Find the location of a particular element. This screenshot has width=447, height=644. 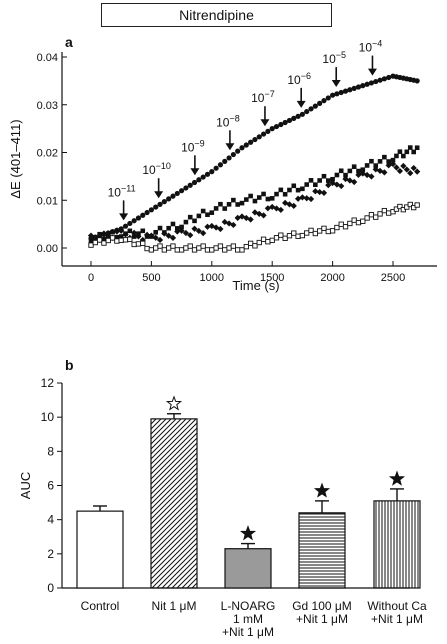

label-exponent: −9 is located at coordinates (199, 143).